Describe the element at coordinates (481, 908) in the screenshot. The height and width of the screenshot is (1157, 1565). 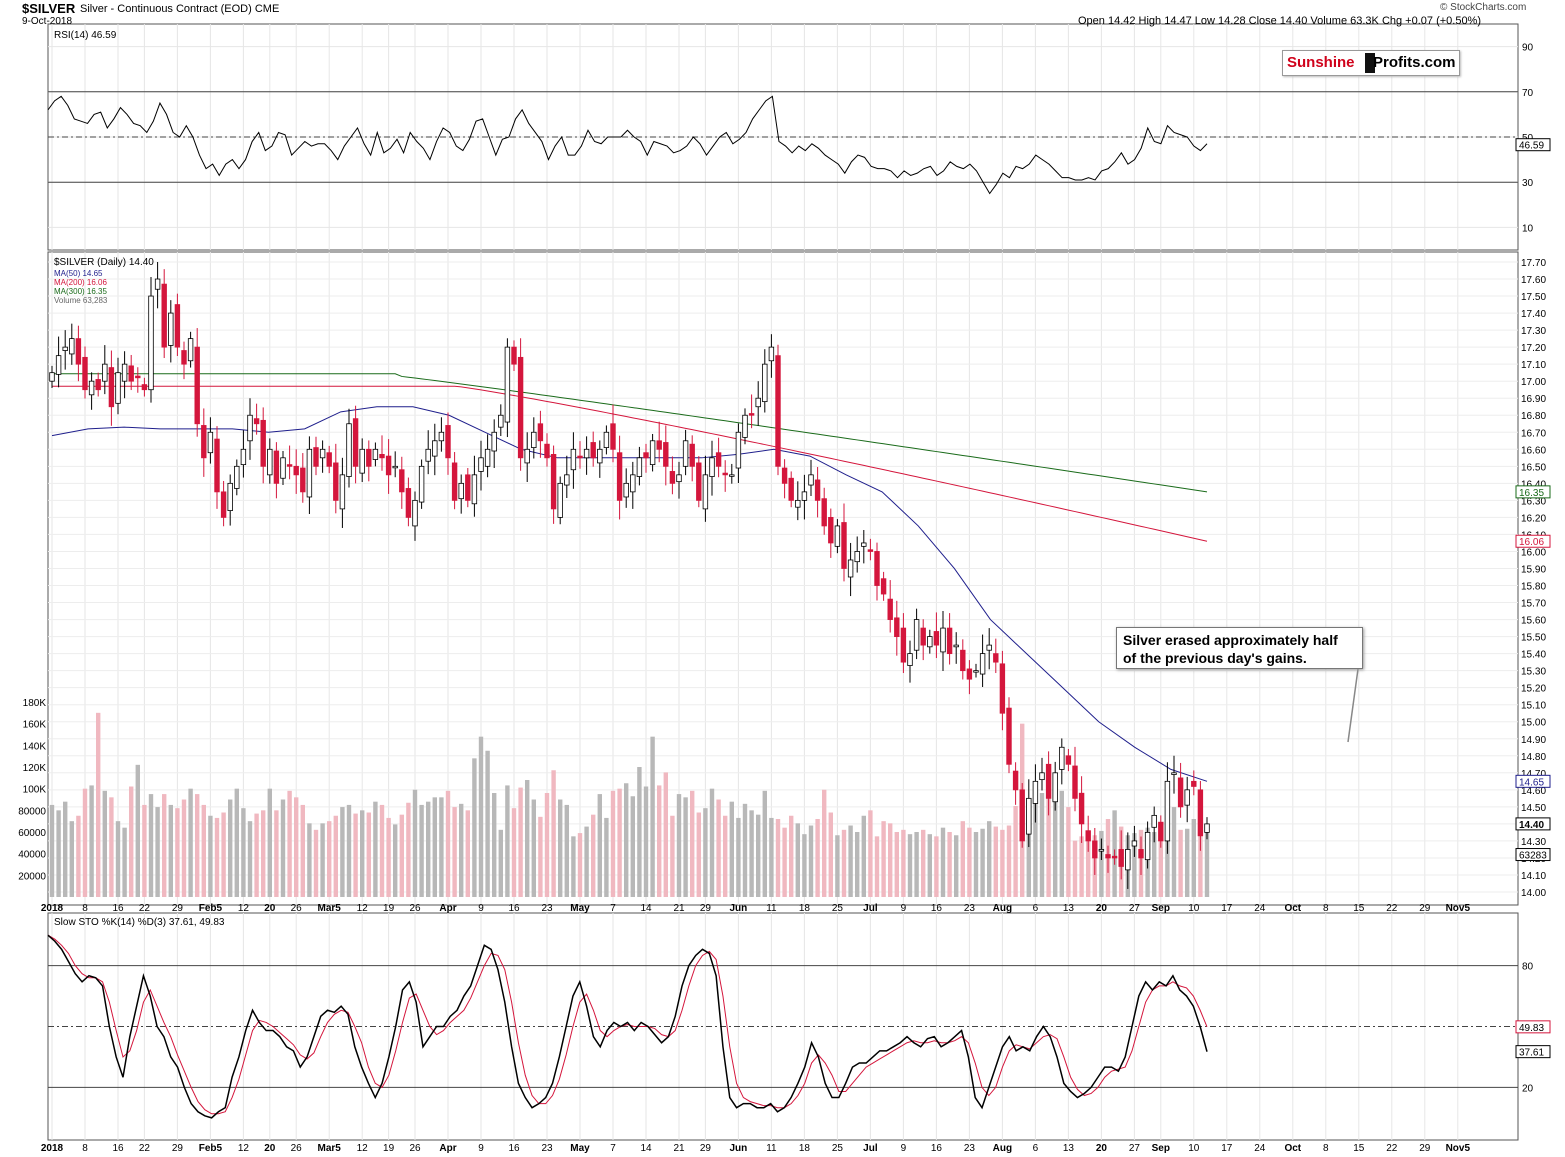
I see `x-tick-label: 9` at that location.